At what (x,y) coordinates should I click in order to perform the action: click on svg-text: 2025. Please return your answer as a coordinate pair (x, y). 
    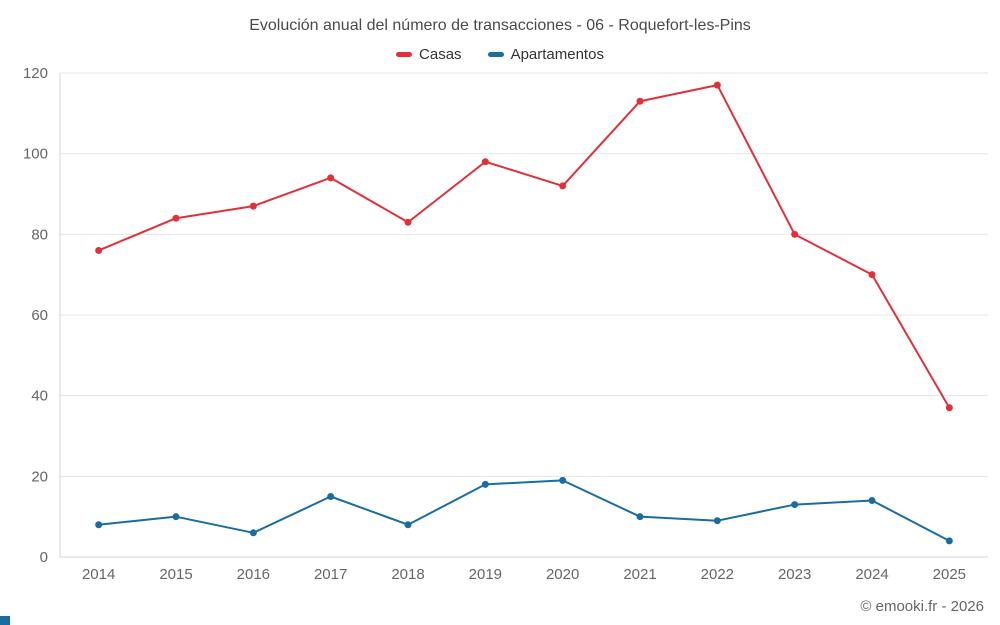
    Looking at the image, I should click on (949, 574).